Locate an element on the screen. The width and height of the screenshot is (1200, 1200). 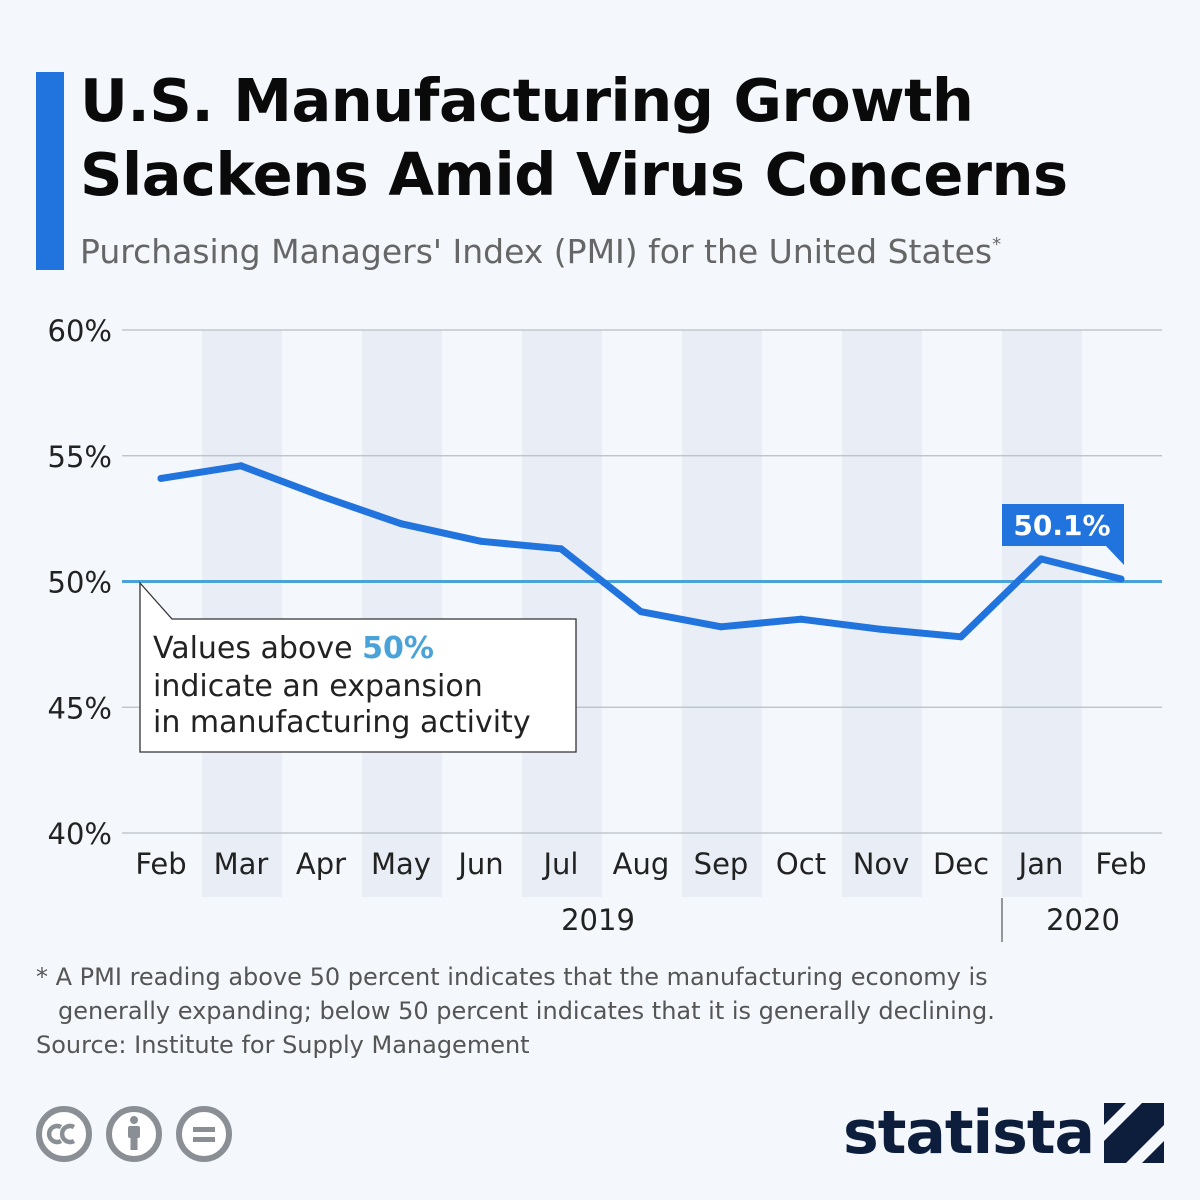
title-accent-bar is located at coordinates (50, 171).